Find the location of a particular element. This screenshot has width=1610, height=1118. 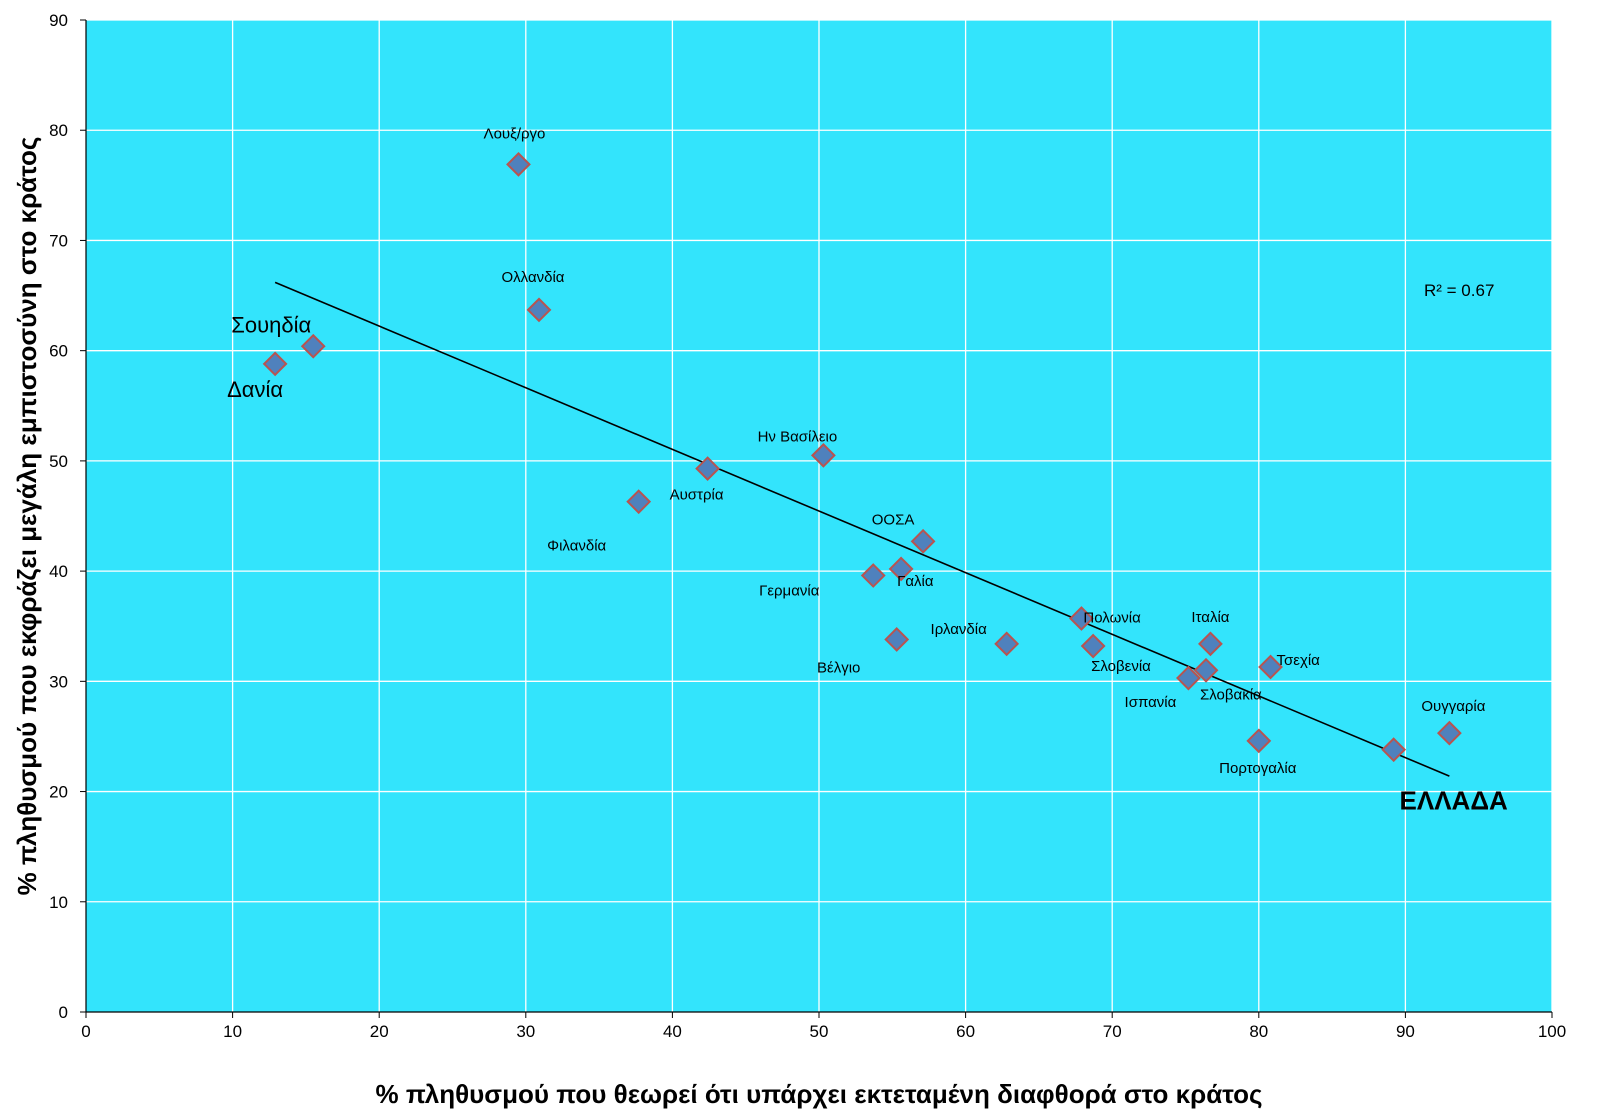

point-label: Γαλία is located at coordinates (915, 581).